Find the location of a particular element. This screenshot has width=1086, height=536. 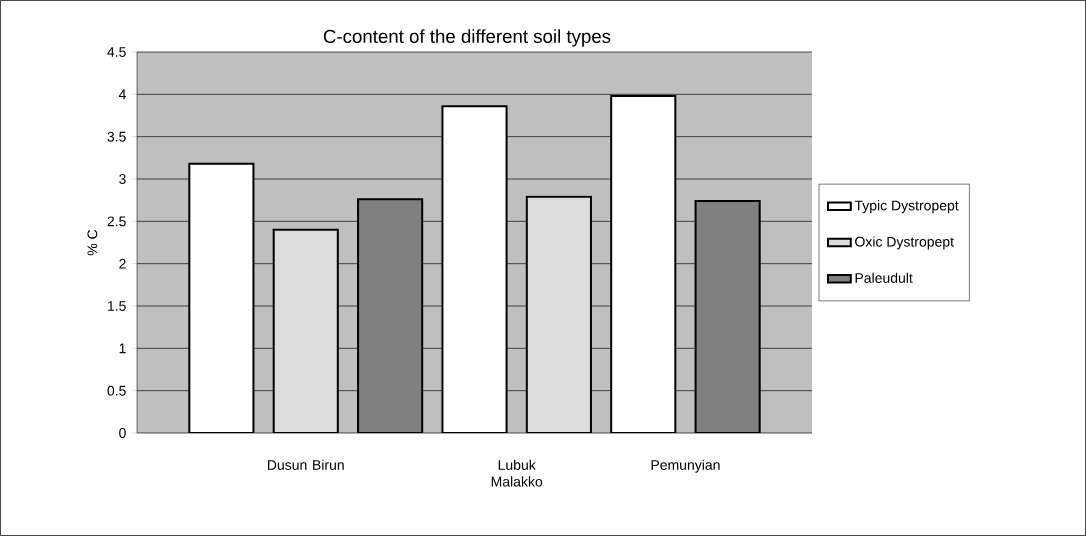

y-tick-label: 1.5 is located at coordinates (116, 306).